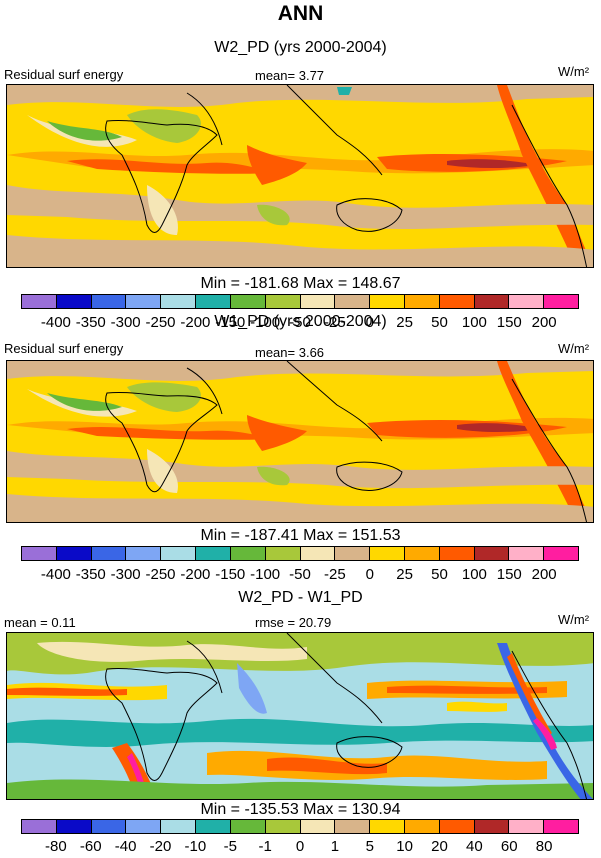  What do you see at coordinates (90, 322) in the screenshot?
I see `tick-label: -350` at bounding box center [90, 322].